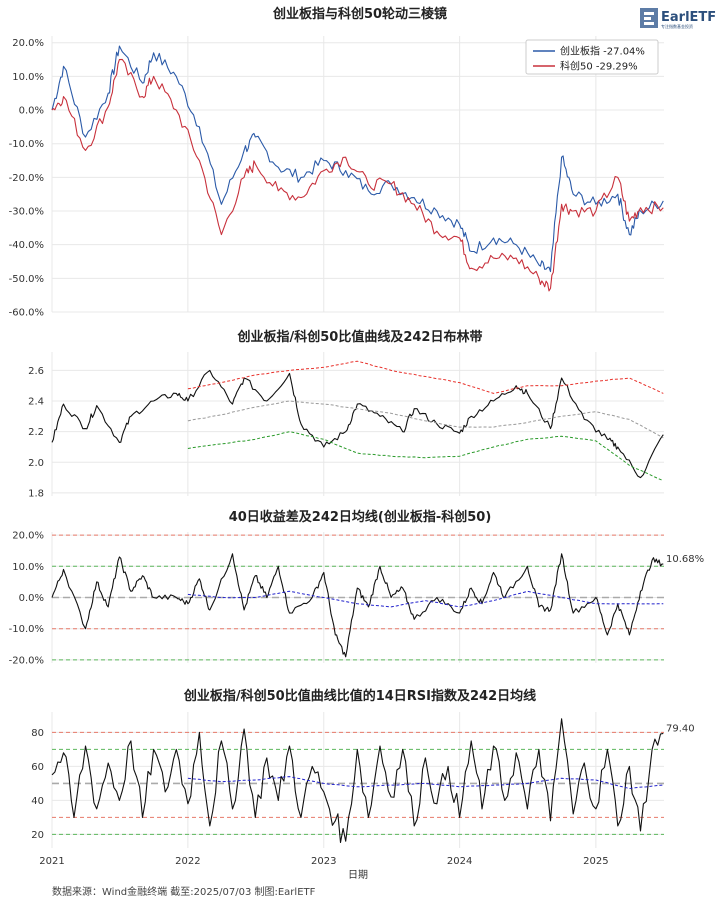 This screenshot has width=720, height=902. What do you see at coordinates (595, 861) in the screenshot?
I see `x-tick-label: 2025` at bounding box center [595, 861].